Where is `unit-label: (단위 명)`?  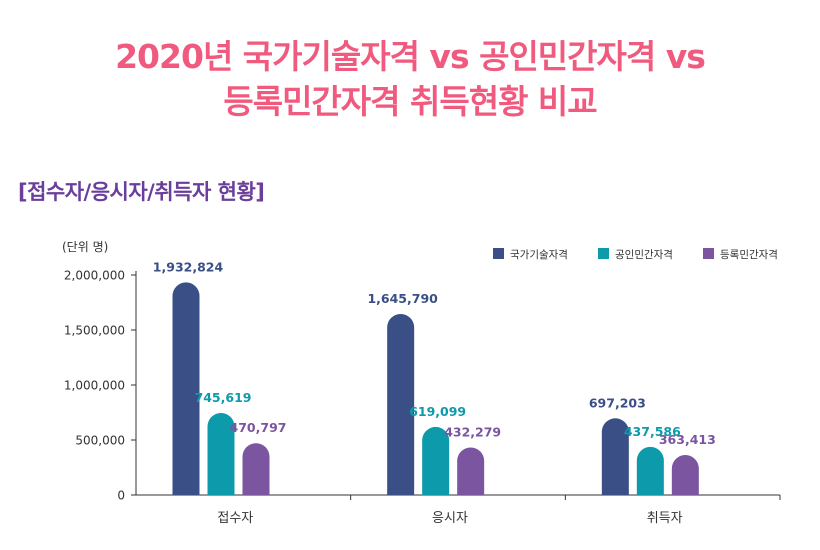 unit-label: (단위 명) is located at coordinates (85, 247).